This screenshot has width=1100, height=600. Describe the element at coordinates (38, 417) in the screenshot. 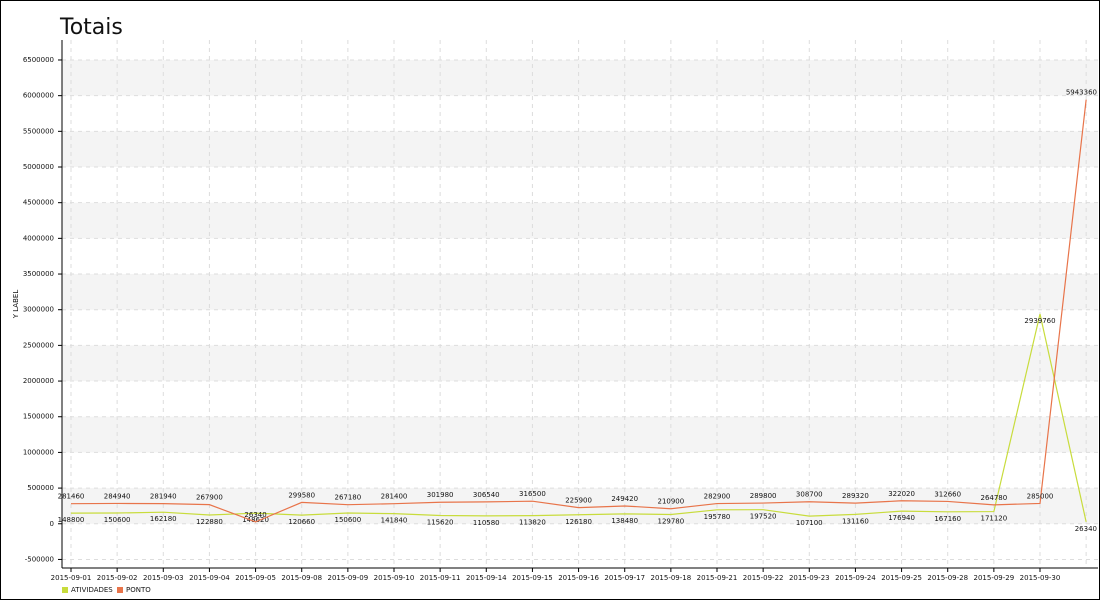

I see `y-tick-label: 1500000` at that location.